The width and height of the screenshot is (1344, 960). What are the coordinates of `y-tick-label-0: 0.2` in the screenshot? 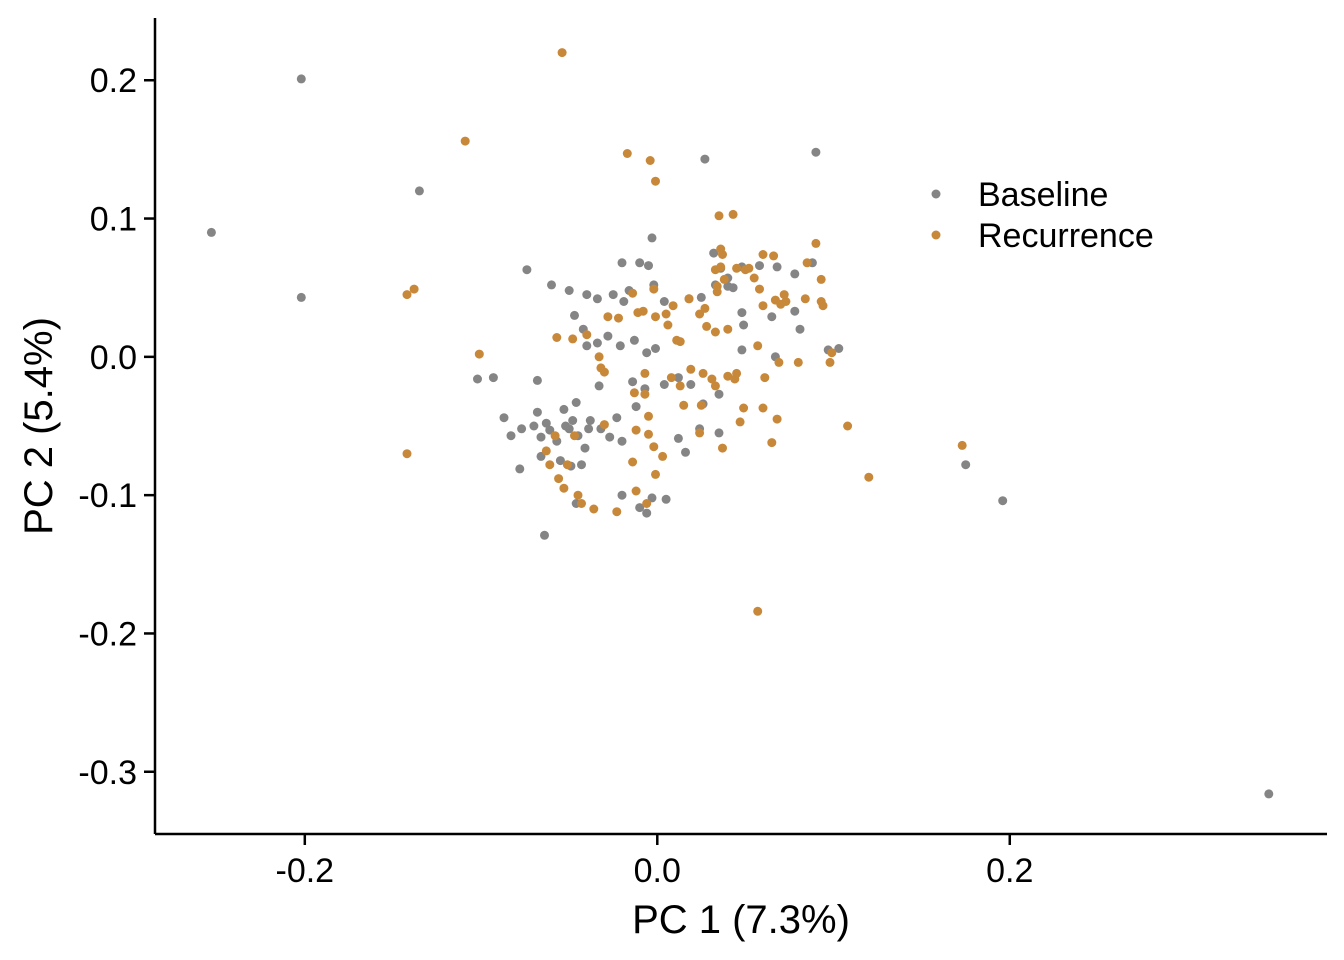 It's located at (113, 81).